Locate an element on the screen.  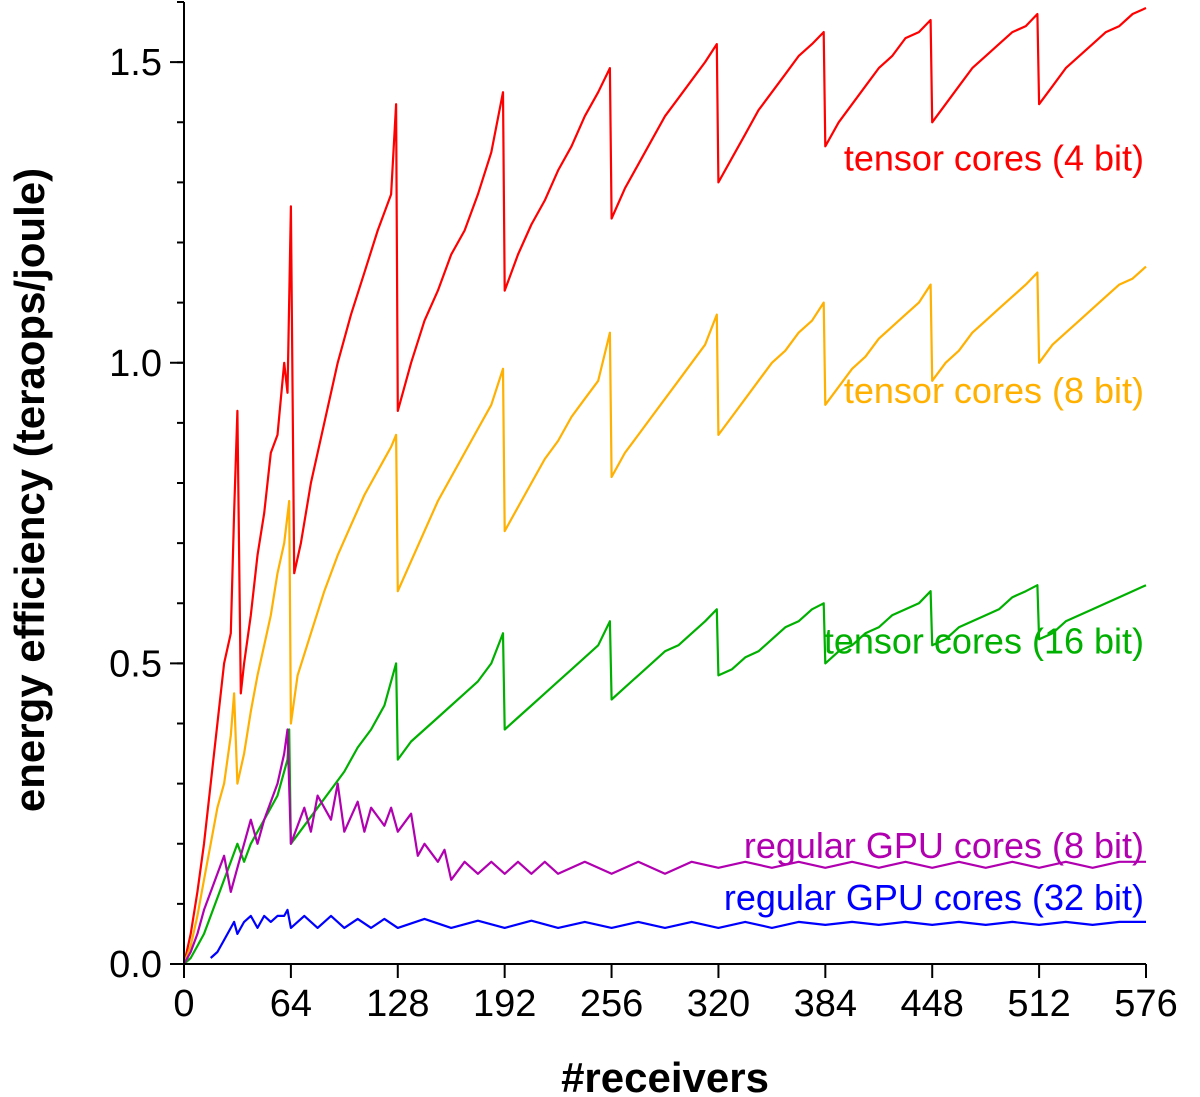
series-label-0: tensor cores (4 bit) is located at coordinates (994, 157).